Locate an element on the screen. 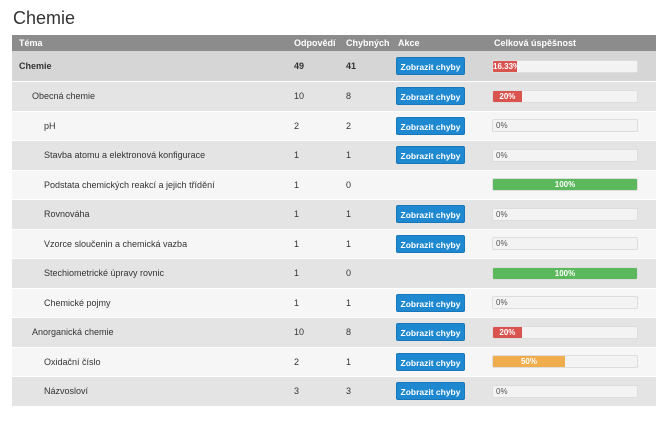 The width and height of the screenshot is (660, 423). success-cell: 16.33% is located at coordinates (571, 66).